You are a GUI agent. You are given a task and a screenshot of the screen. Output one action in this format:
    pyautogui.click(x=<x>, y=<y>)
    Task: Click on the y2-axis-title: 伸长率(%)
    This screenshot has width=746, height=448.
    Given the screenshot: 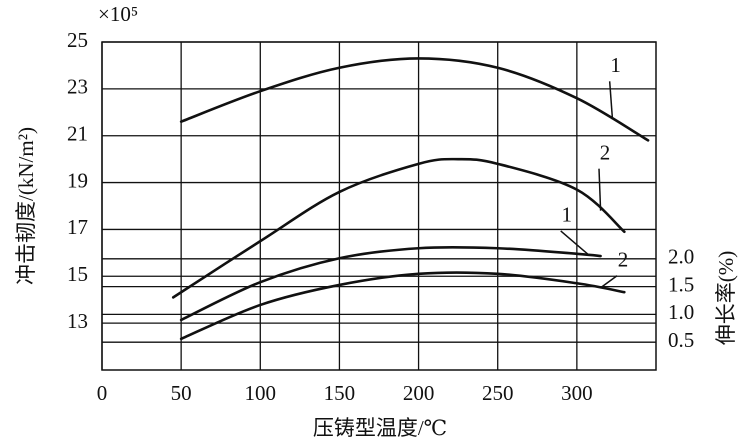 What is the action you would take?
    pyautogui.click(x=726, y=298)
    